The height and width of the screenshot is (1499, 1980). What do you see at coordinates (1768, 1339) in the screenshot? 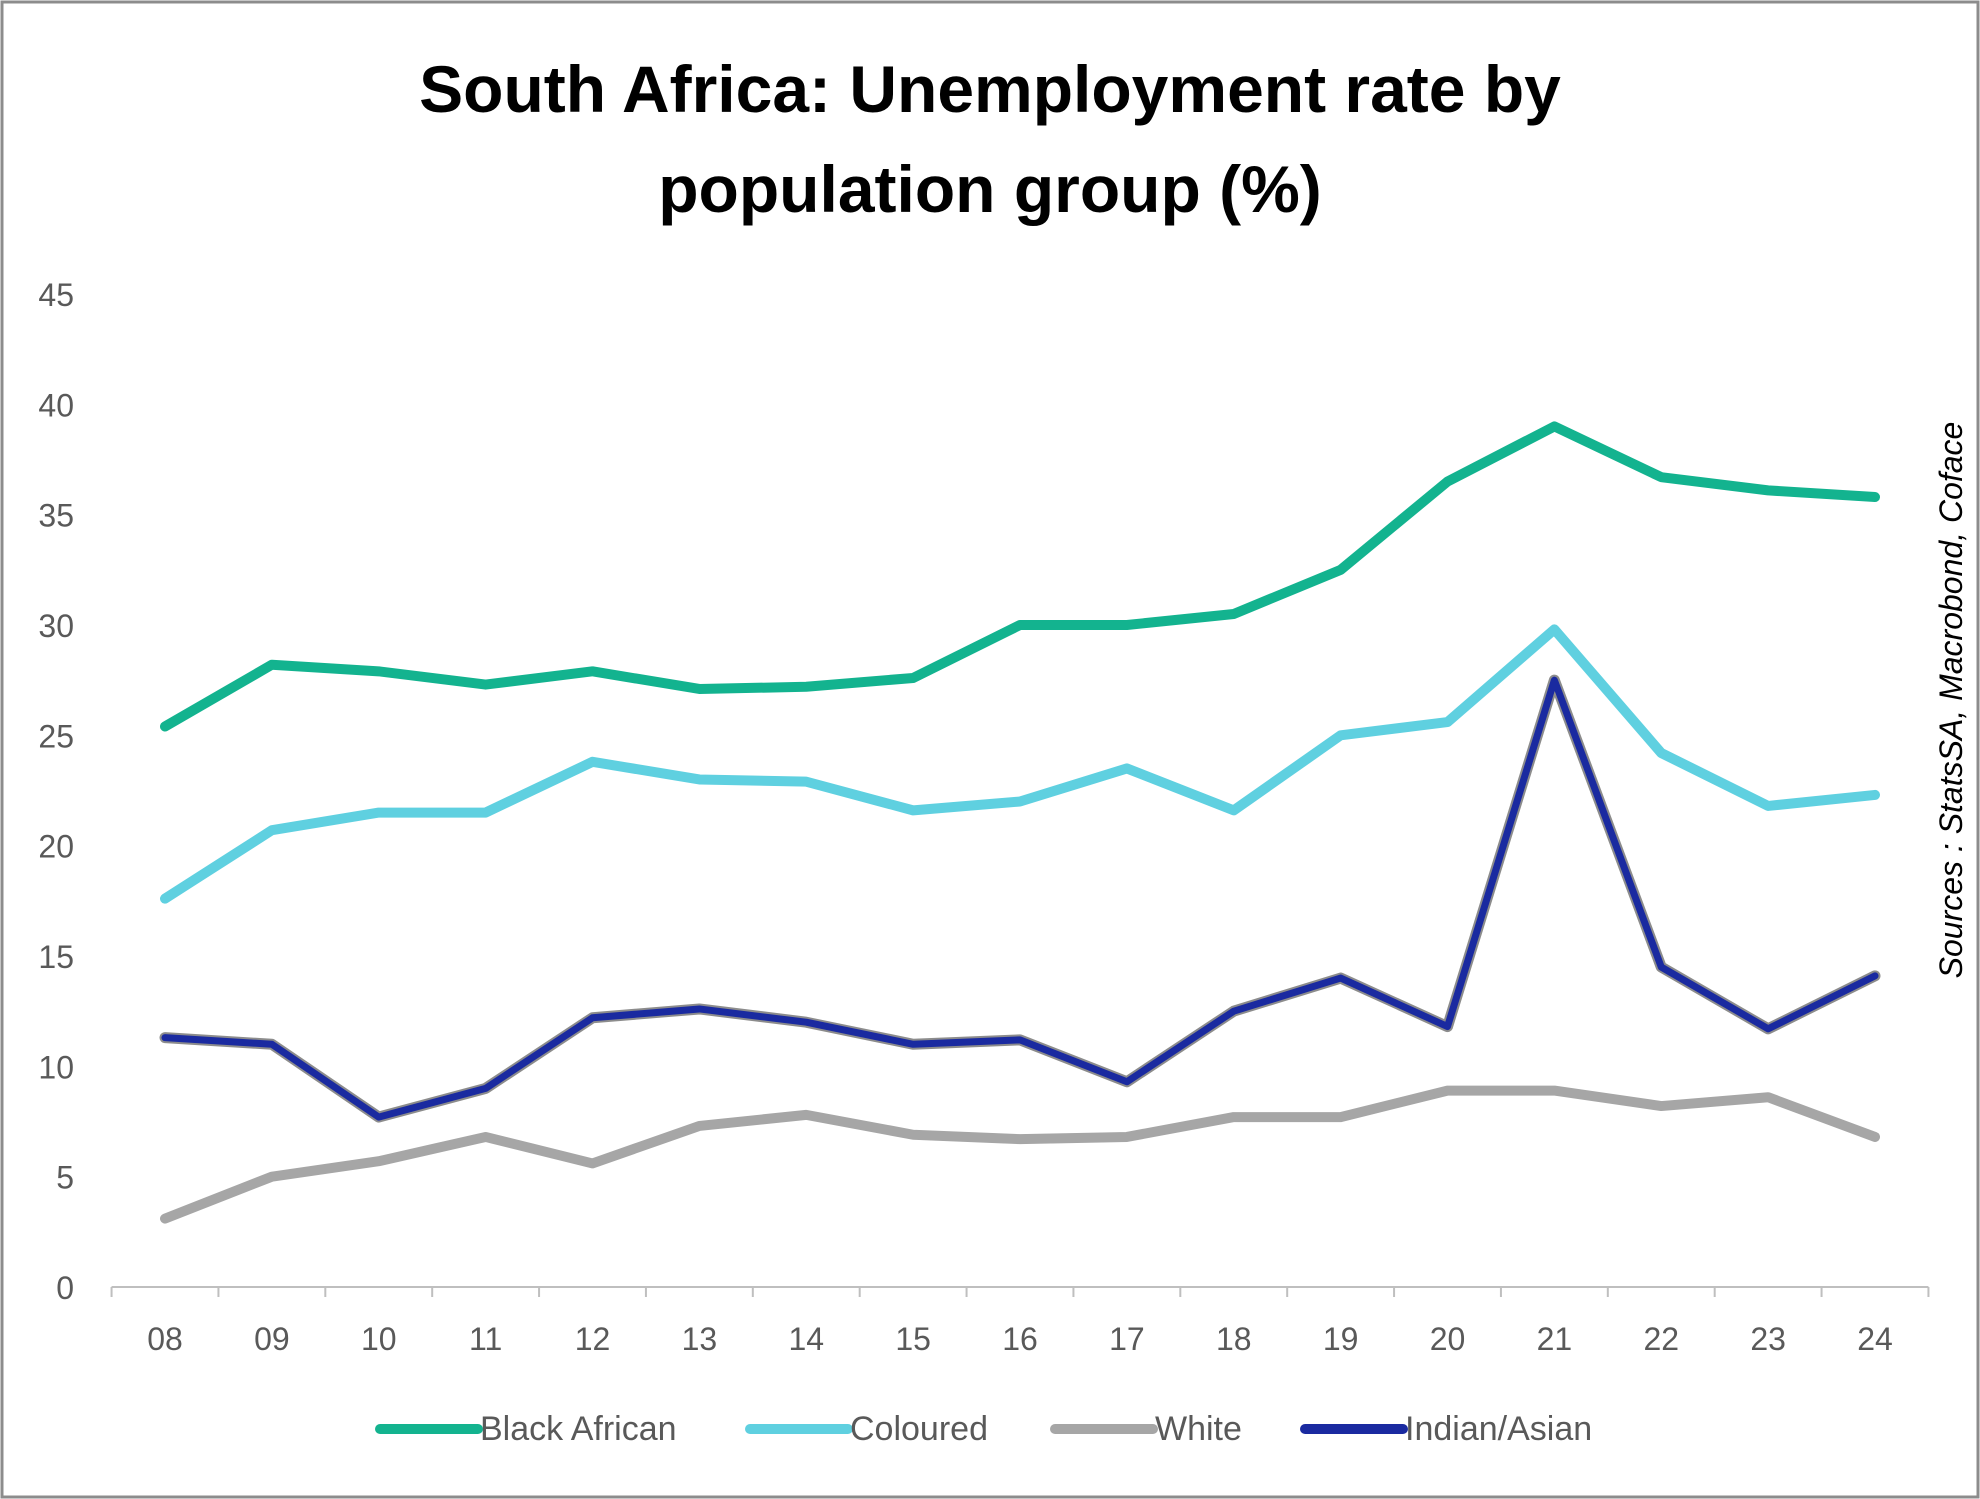
I see `x-tick-label: 23` at bounding box center [1768, 1339].